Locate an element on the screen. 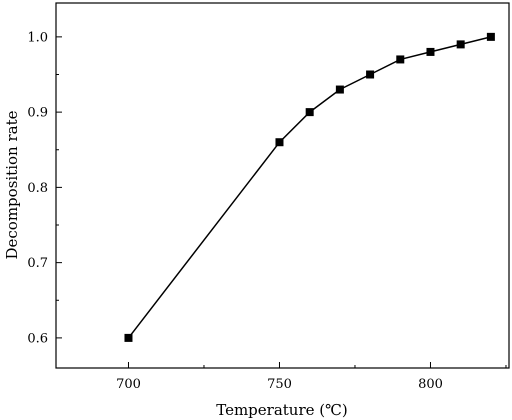  x-tick-label: 800 is located at coordinates (430, 384).